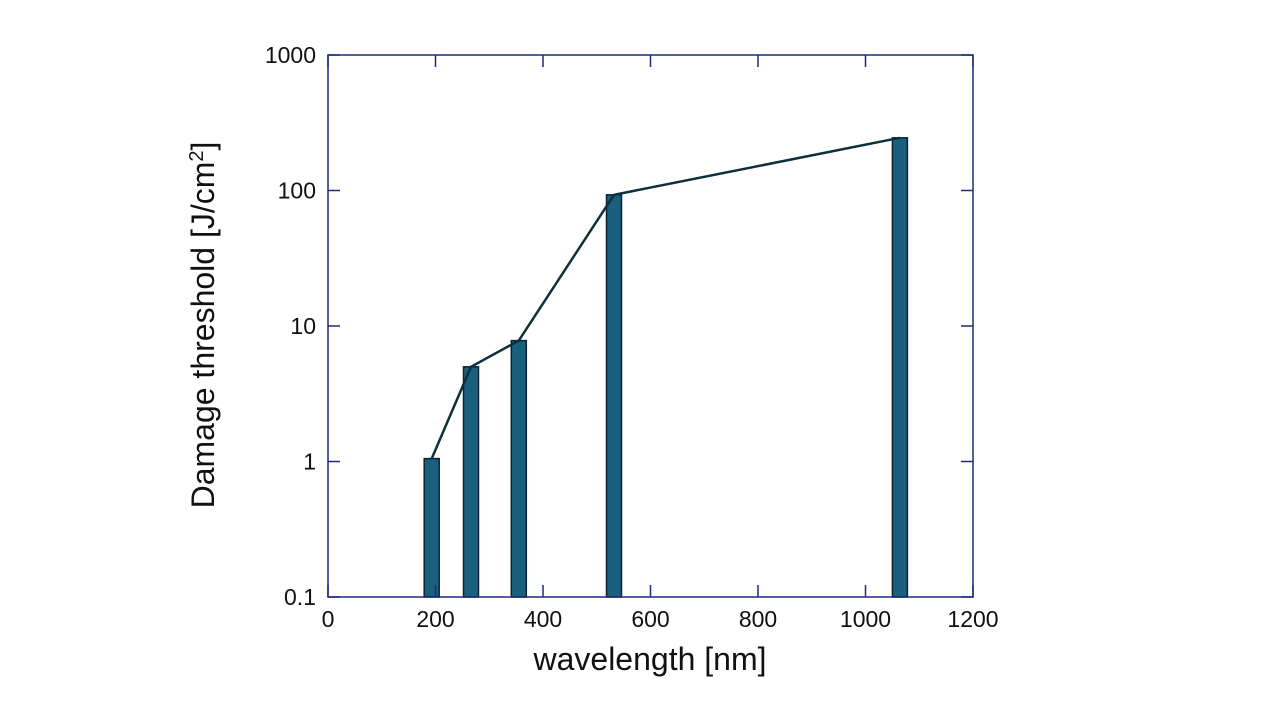 This screenshot has width=1280, height=720. What do you see at coordinates (197, 155) in the screenshot?
I see `y-axis-title-superscript: 2` at bounding box center [197, 155].